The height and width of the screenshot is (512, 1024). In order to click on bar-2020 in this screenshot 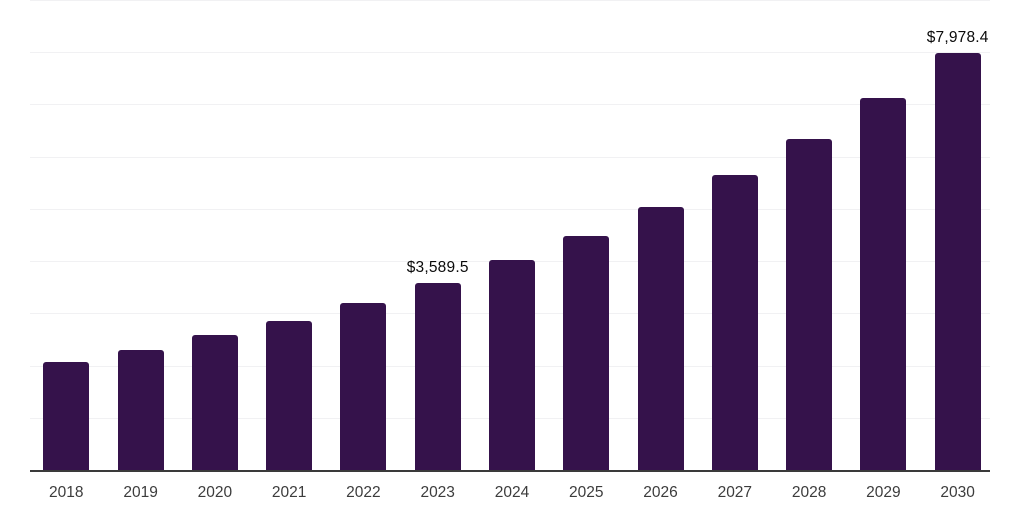, I will do `click(214, 402)`.